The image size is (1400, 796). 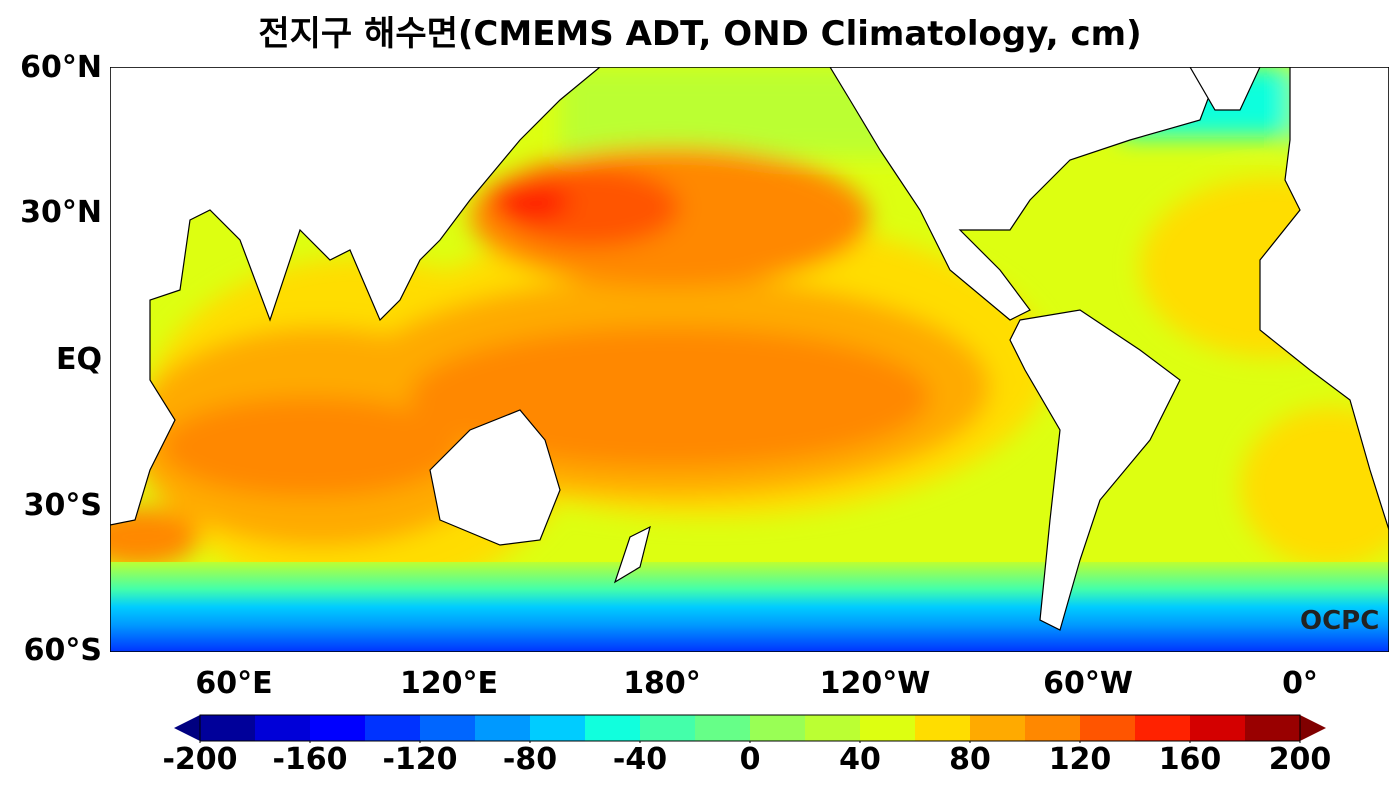 I want to click on colorbar-tick-label: 80, so click(x=970, y=759).